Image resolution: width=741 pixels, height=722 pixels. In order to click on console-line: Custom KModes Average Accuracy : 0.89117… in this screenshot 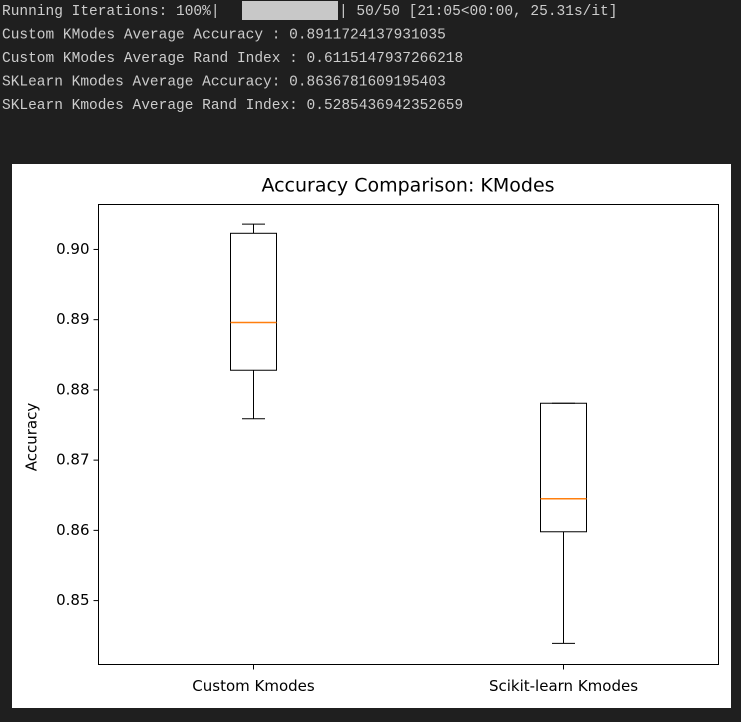, I will do `click(224, 35)`.